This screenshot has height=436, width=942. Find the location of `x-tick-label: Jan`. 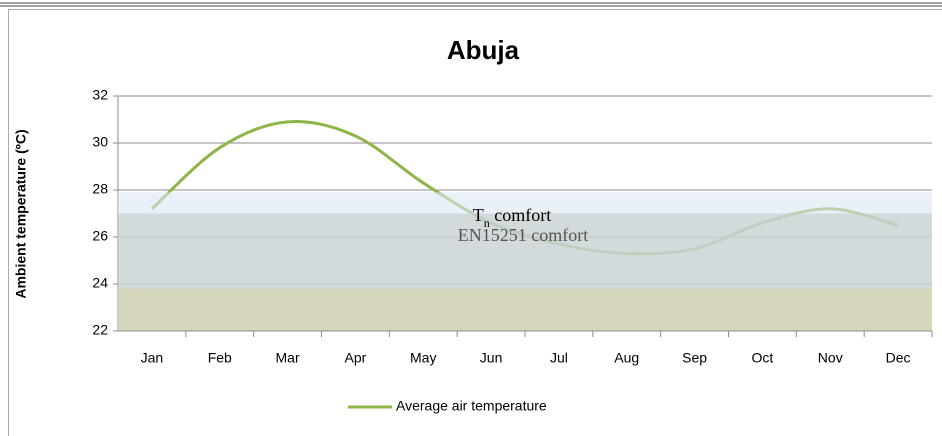

x-tick-label: Jan is located at coordinates (152, 358).